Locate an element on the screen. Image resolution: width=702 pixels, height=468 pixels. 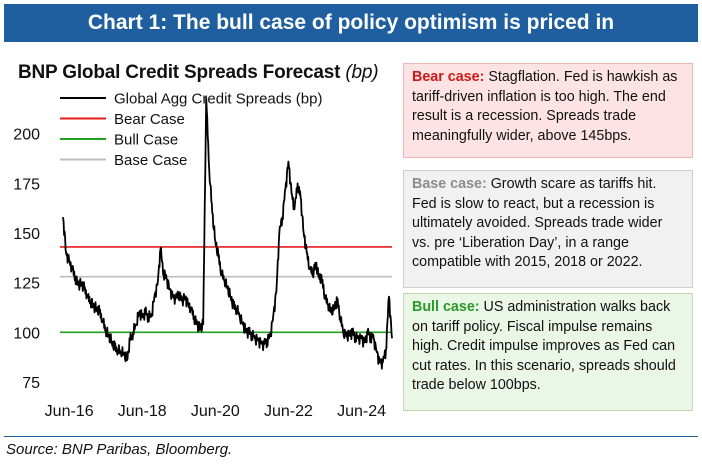
chart-title: BNP Global Credit Spreads Forecast (bp) is located at coordinates (198, 73).